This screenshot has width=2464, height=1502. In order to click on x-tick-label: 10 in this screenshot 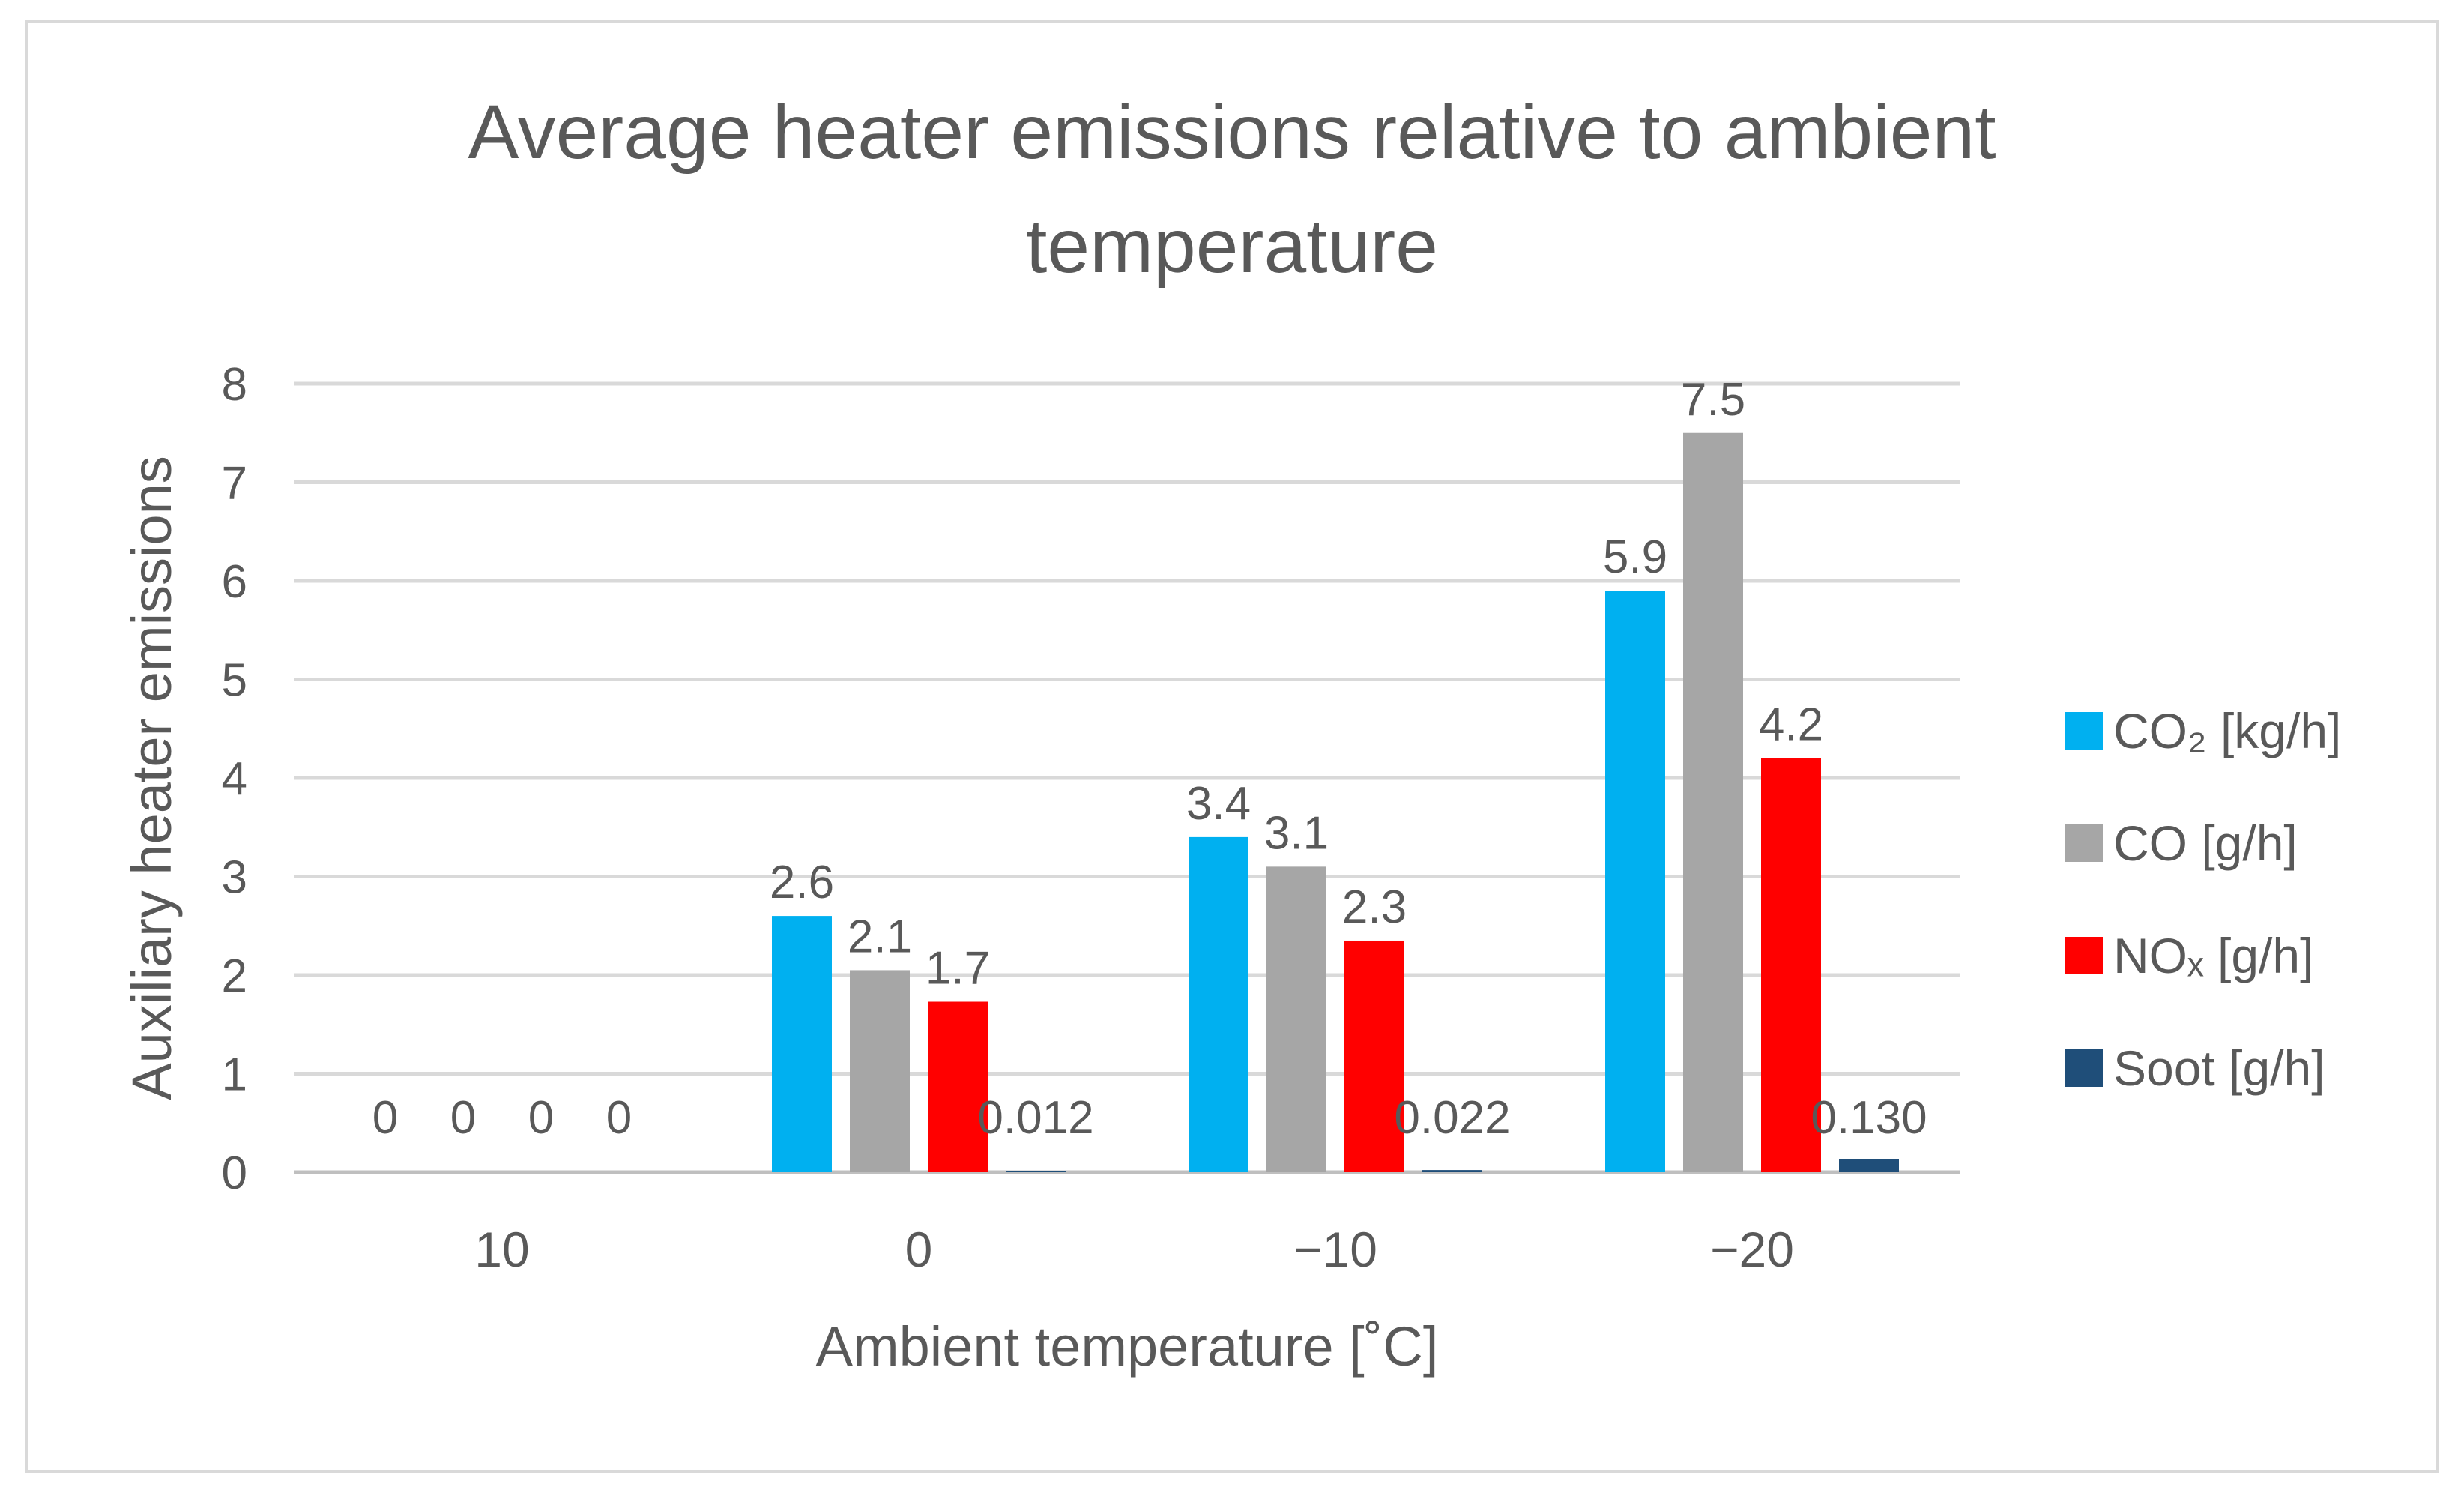, I will do `click(501, 1250)`.